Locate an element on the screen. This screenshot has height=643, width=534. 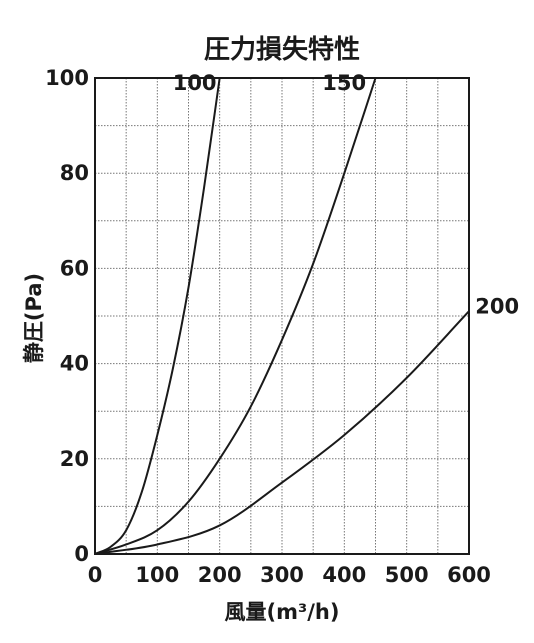
series-label-100: 100 is located at coordinates (195, 83).